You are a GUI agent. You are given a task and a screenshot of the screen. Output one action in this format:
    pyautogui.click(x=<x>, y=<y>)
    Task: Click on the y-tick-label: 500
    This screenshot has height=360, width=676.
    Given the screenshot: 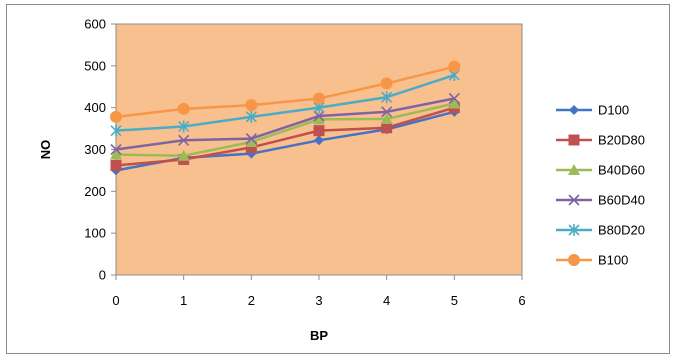 What is the action you would take?
    pyautogui.click(x=95, y=65)
    